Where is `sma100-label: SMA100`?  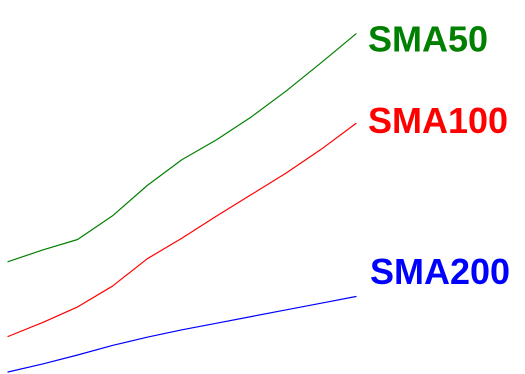 sma100-label: SMA100 is located at coordinates (438, 120).